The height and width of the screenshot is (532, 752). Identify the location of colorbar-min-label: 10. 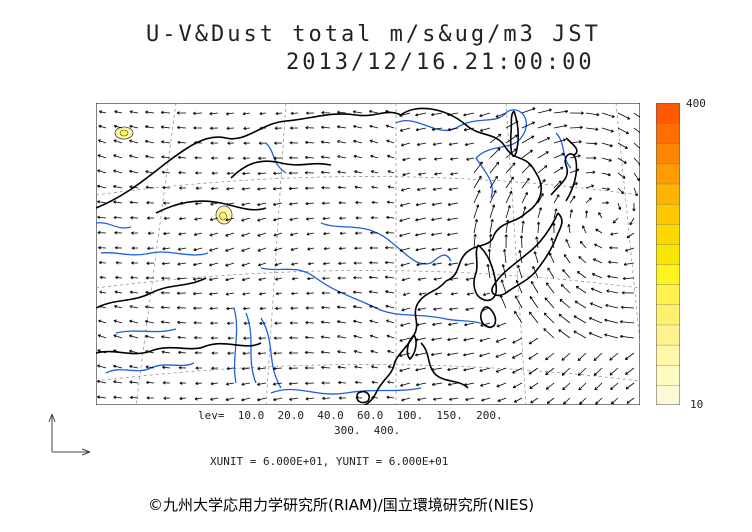
(697, 404).